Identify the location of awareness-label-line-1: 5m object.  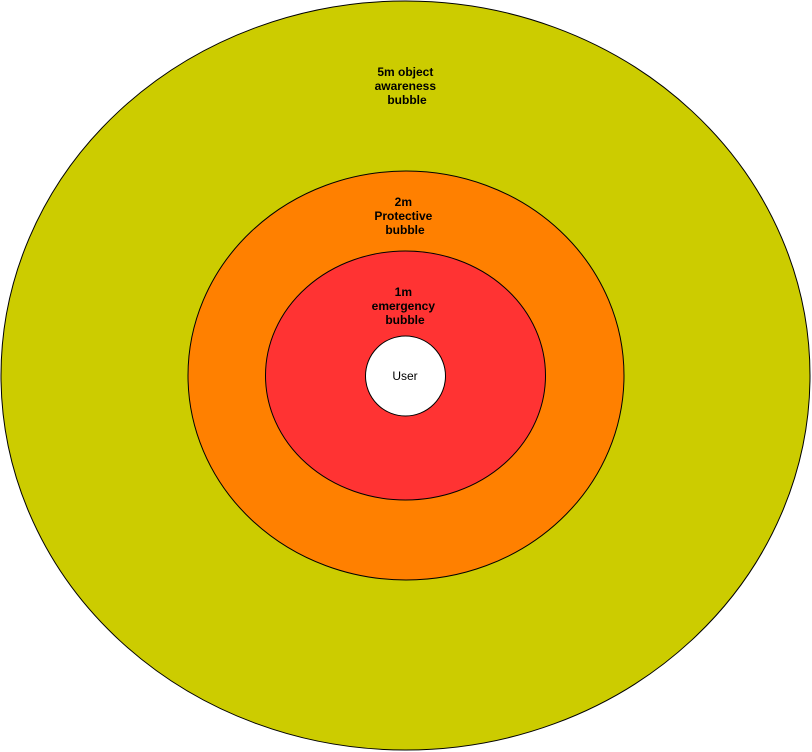
(405, 72).